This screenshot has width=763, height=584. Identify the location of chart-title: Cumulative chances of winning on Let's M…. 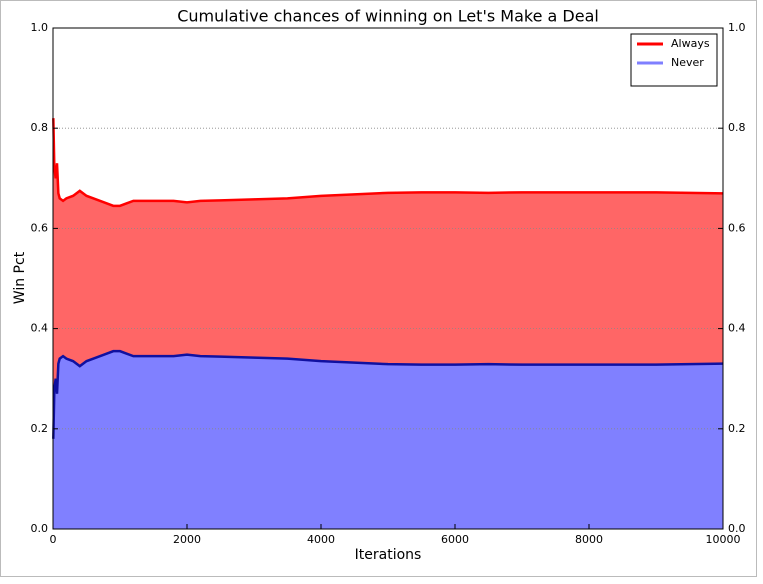
(388, 16).